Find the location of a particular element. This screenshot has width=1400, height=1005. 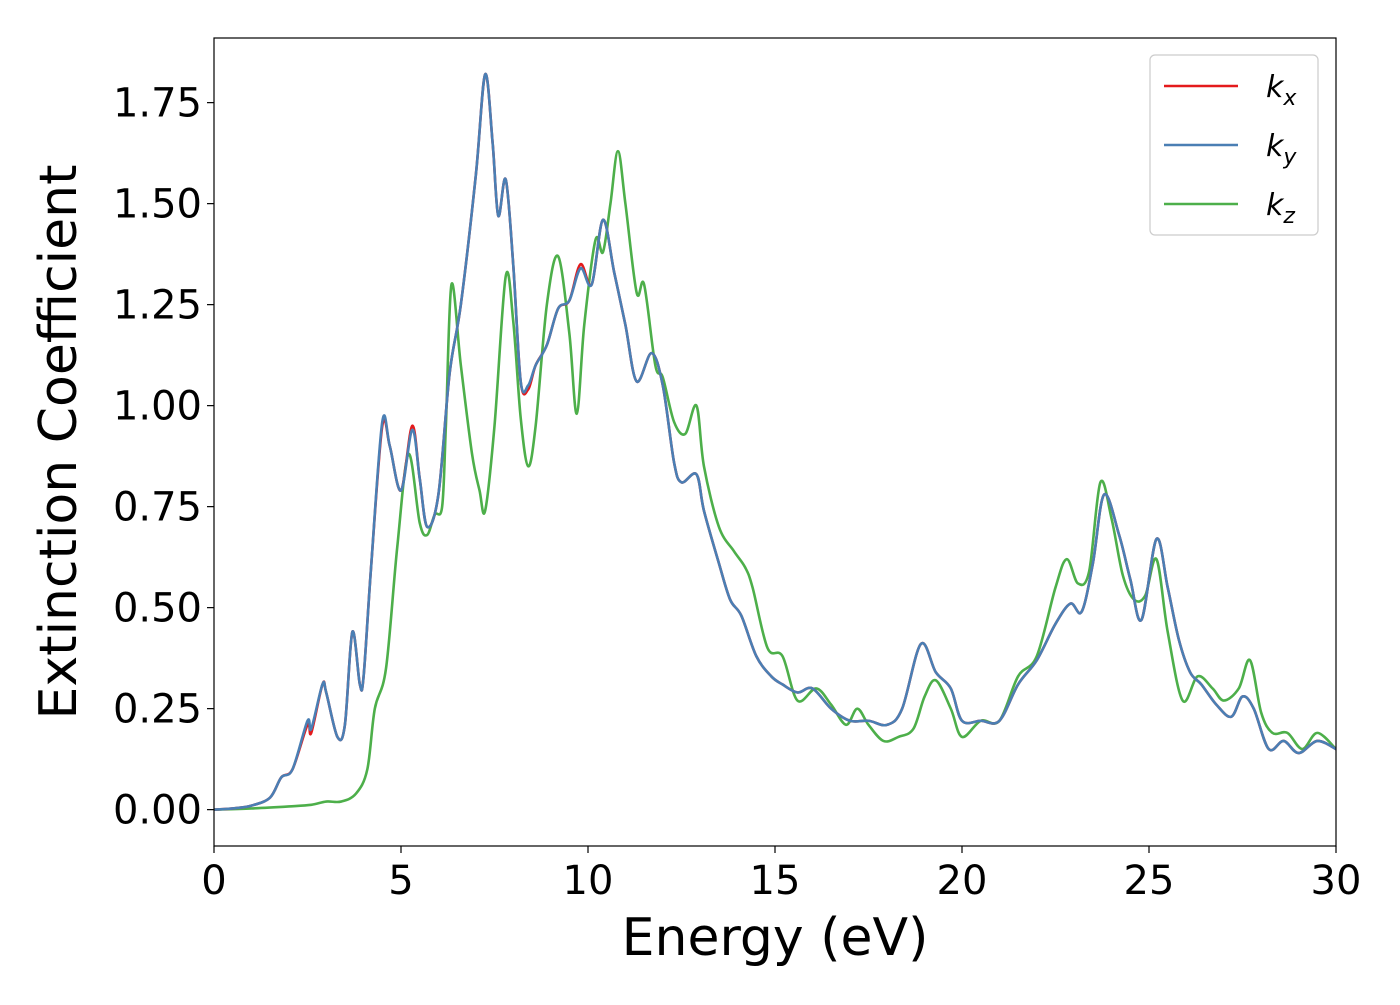

x-axis-ticks: 0 5 10 15 20 25 30 is located at coordinates (781, 875).